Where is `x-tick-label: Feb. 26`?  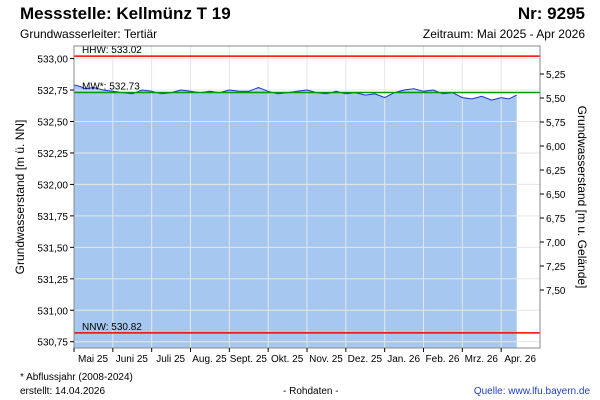 x-tick-label: Feb. 26 is located at coordinates (443, 359).